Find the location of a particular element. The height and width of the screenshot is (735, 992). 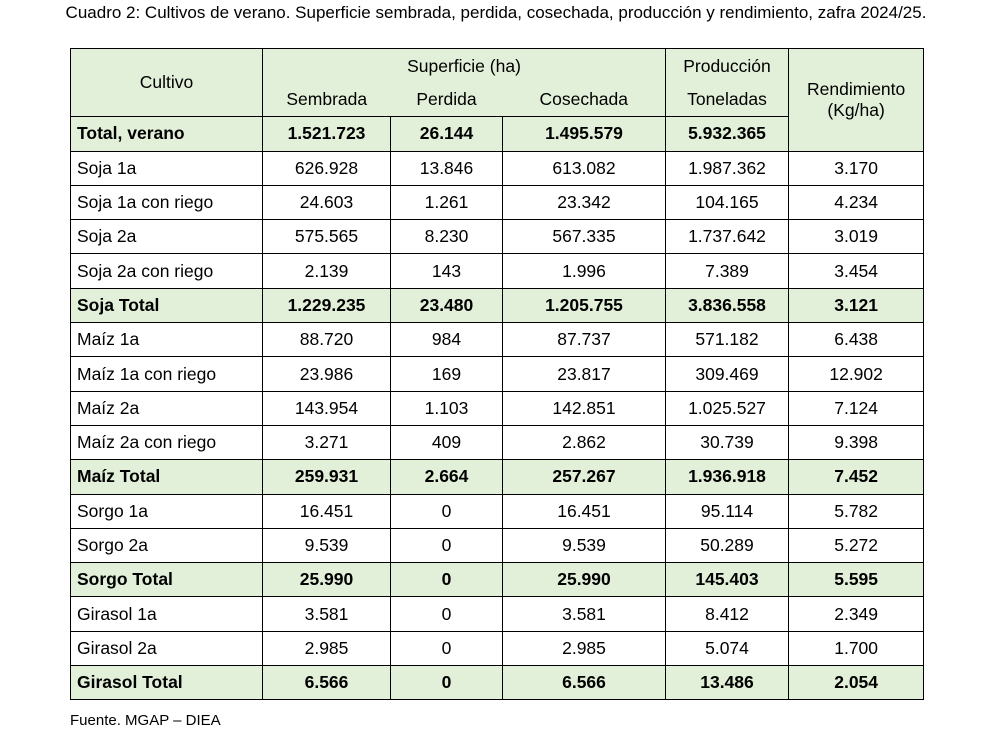

crop-name: Girasol 1a is located at coordinates (166, 614).